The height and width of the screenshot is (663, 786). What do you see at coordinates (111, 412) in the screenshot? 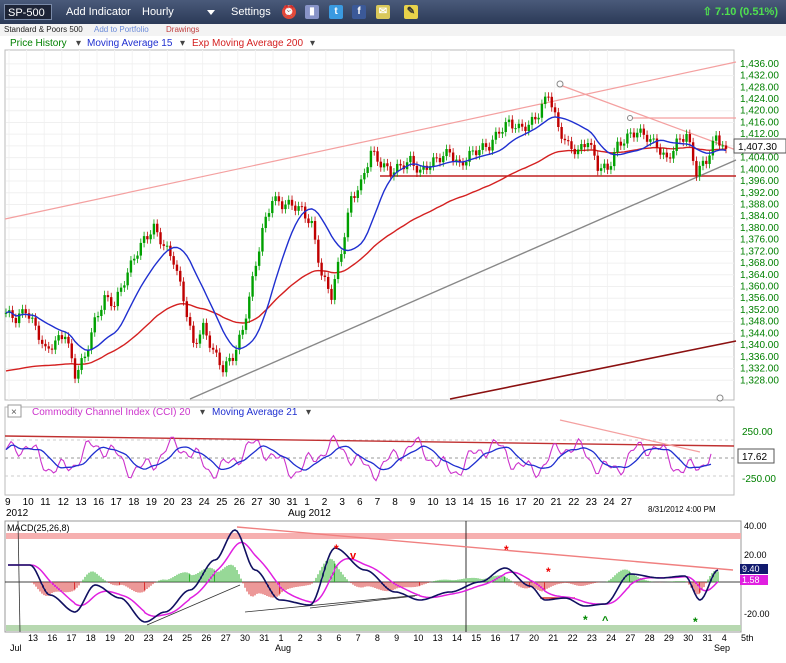
I see `legend-cci: Commodity Channel Index (CCI) 20` at bounding box center [111, 412].